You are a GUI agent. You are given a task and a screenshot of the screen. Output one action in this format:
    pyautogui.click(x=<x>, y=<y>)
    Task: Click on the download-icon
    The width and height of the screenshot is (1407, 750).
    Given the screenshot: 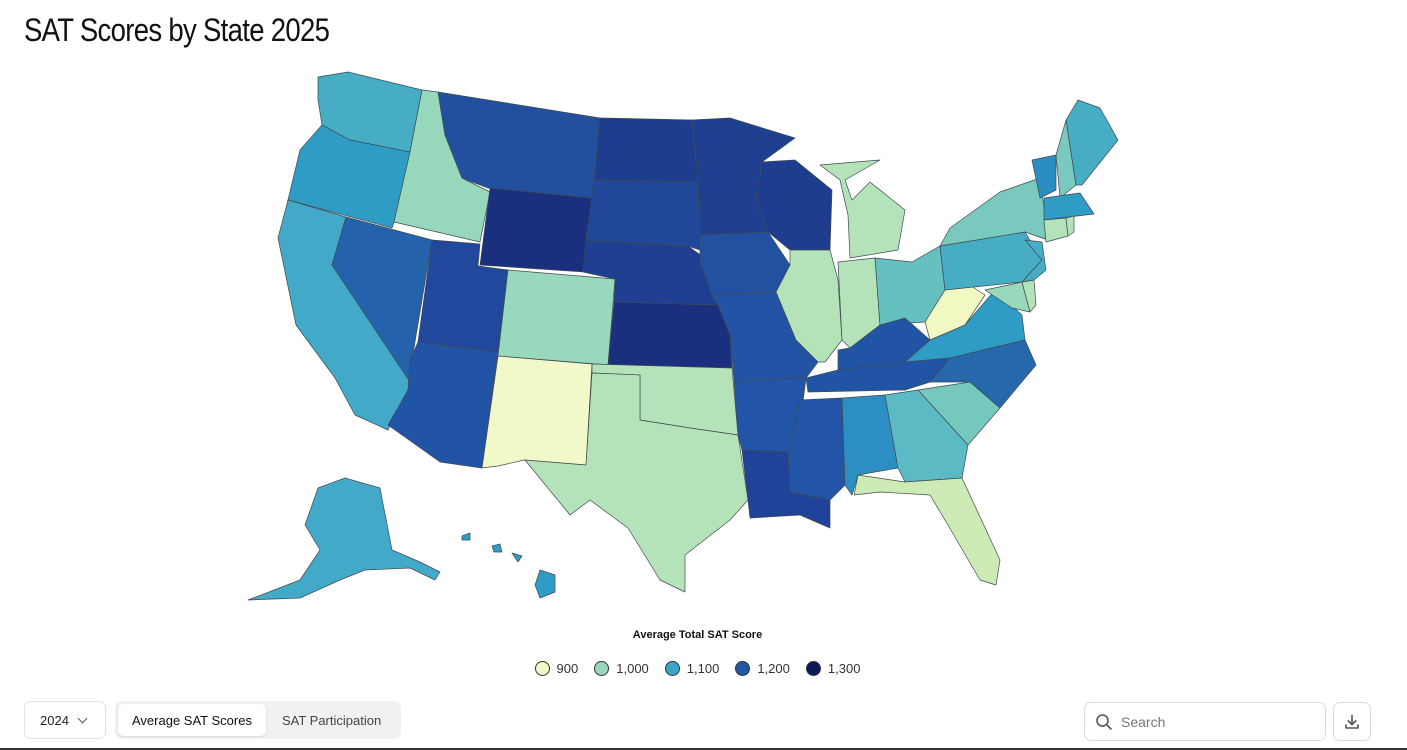 What is the action you would take?
    pyautogui.click(x=1352, y=721)
    